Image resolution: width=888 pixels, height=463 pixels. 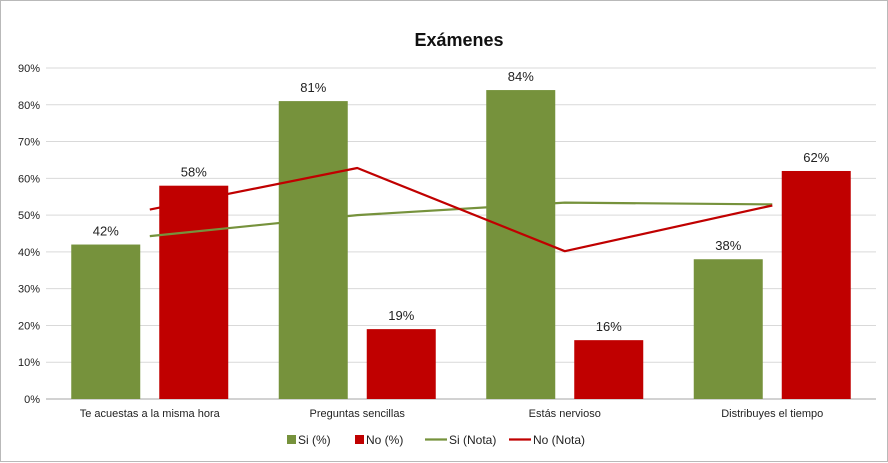 What do you see at coordinates (461, 219) in the screenshot?
I see `line-si-nota` at bounding box center [461, 219].